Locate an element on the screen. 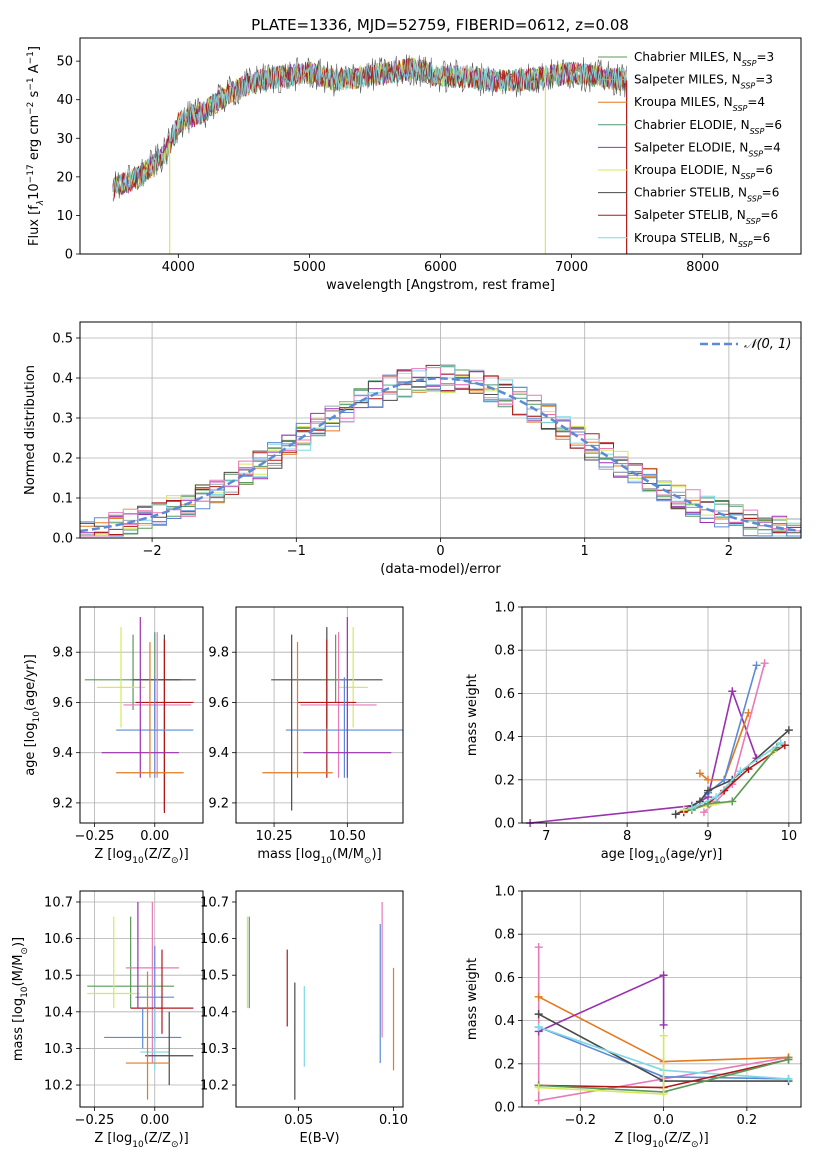 Image resolution: width=819 pixels, height=1170 pixels. x-tick-label: 10 is located at coordinates (789, 836).